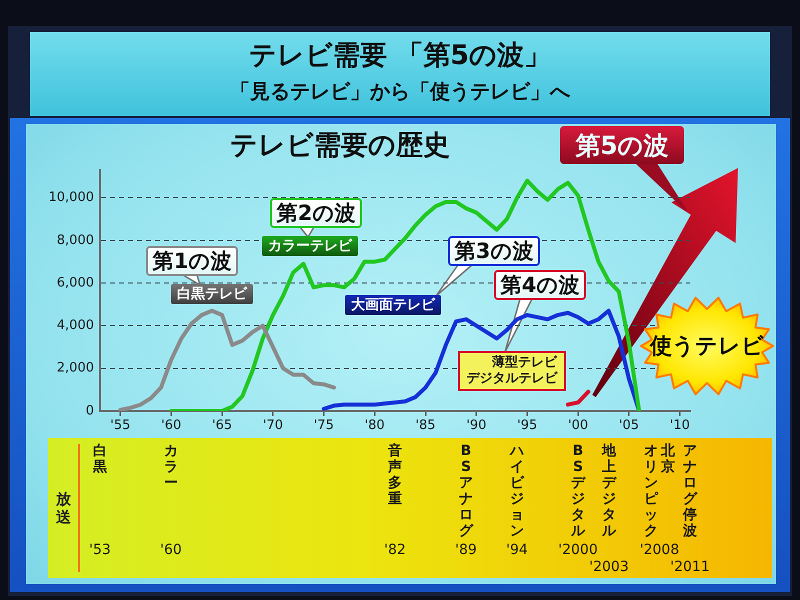 Image resolution: width=800 pixels, height=600 pixels. What do you see at coordinates (622, 145) in the screenshot?
I see `text: 第5の波` at bounding box center [622, 145].